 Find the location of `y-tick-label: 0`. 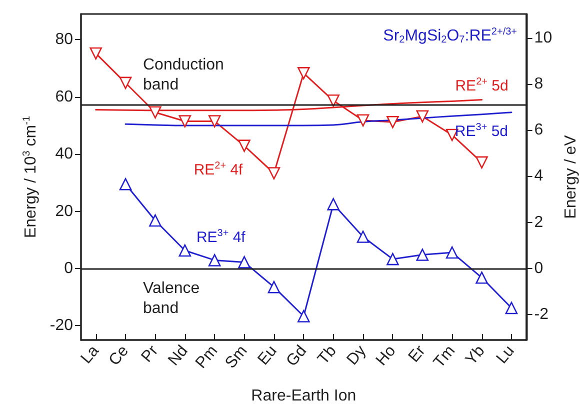

y-tick-label: 0 is located at coordinates (69, 269).